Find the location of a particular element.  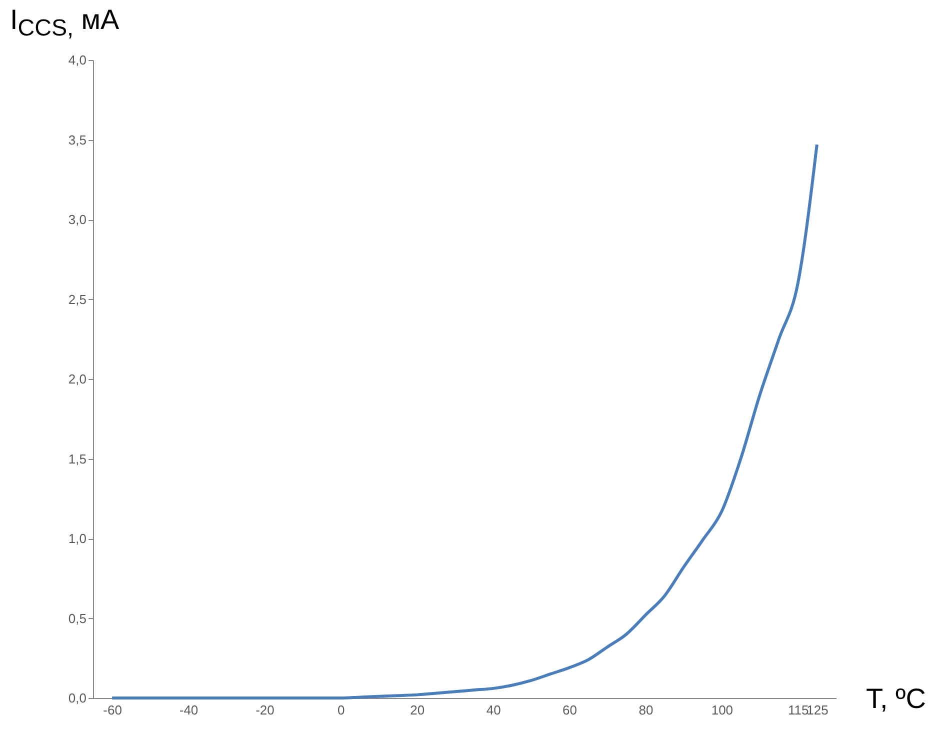

y-axis-title: I$_{CCS,}$ мА is located at coordinates (65, 23).